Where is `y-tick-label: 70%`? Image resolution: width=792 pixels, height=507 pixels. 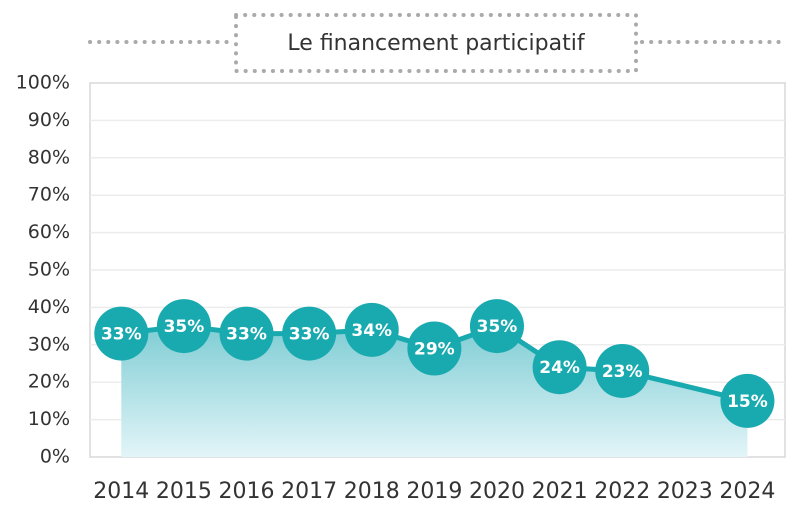 y-tick-label: 70% is located at coordinates (49, 195).